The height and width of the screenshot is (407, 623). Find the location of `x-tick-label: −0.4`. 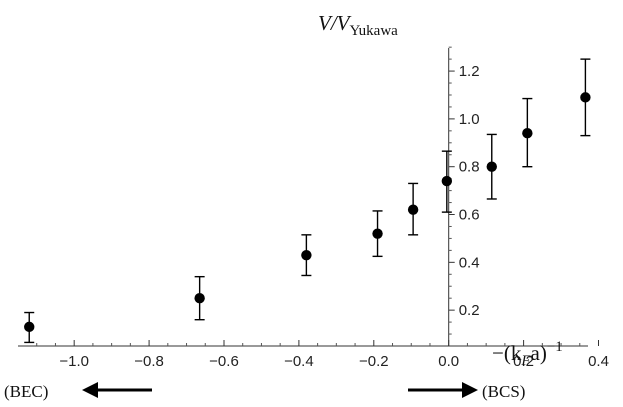

x-tick-label: −0.4 is located at coordinates (299, 361).